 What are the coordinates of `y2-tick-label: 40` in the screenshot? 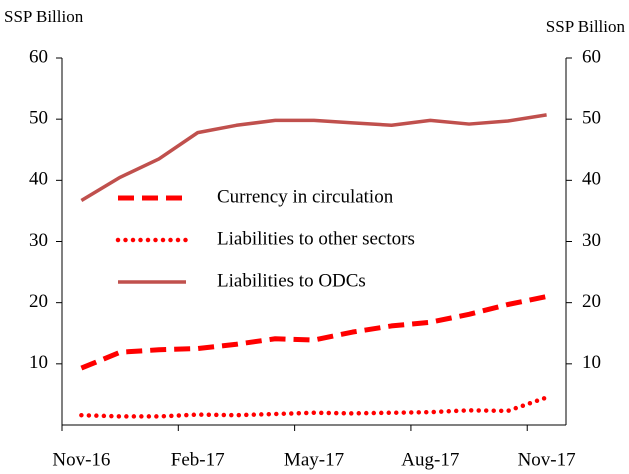 It's located at (591, 179).